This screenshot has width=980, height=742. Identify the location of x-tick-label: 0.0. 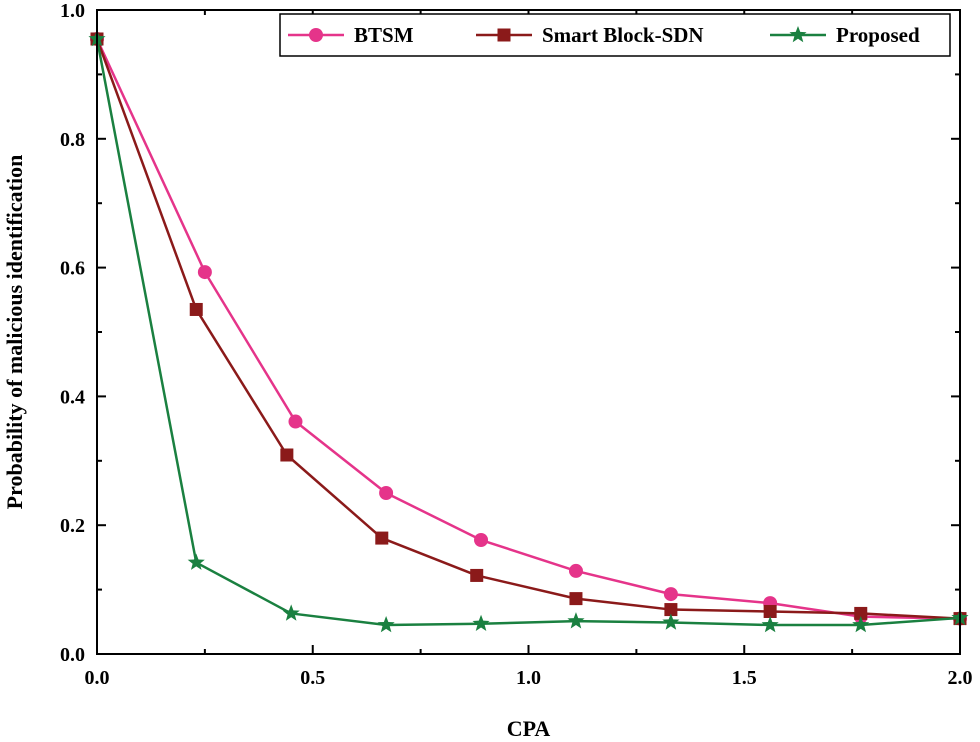
(97, 678).